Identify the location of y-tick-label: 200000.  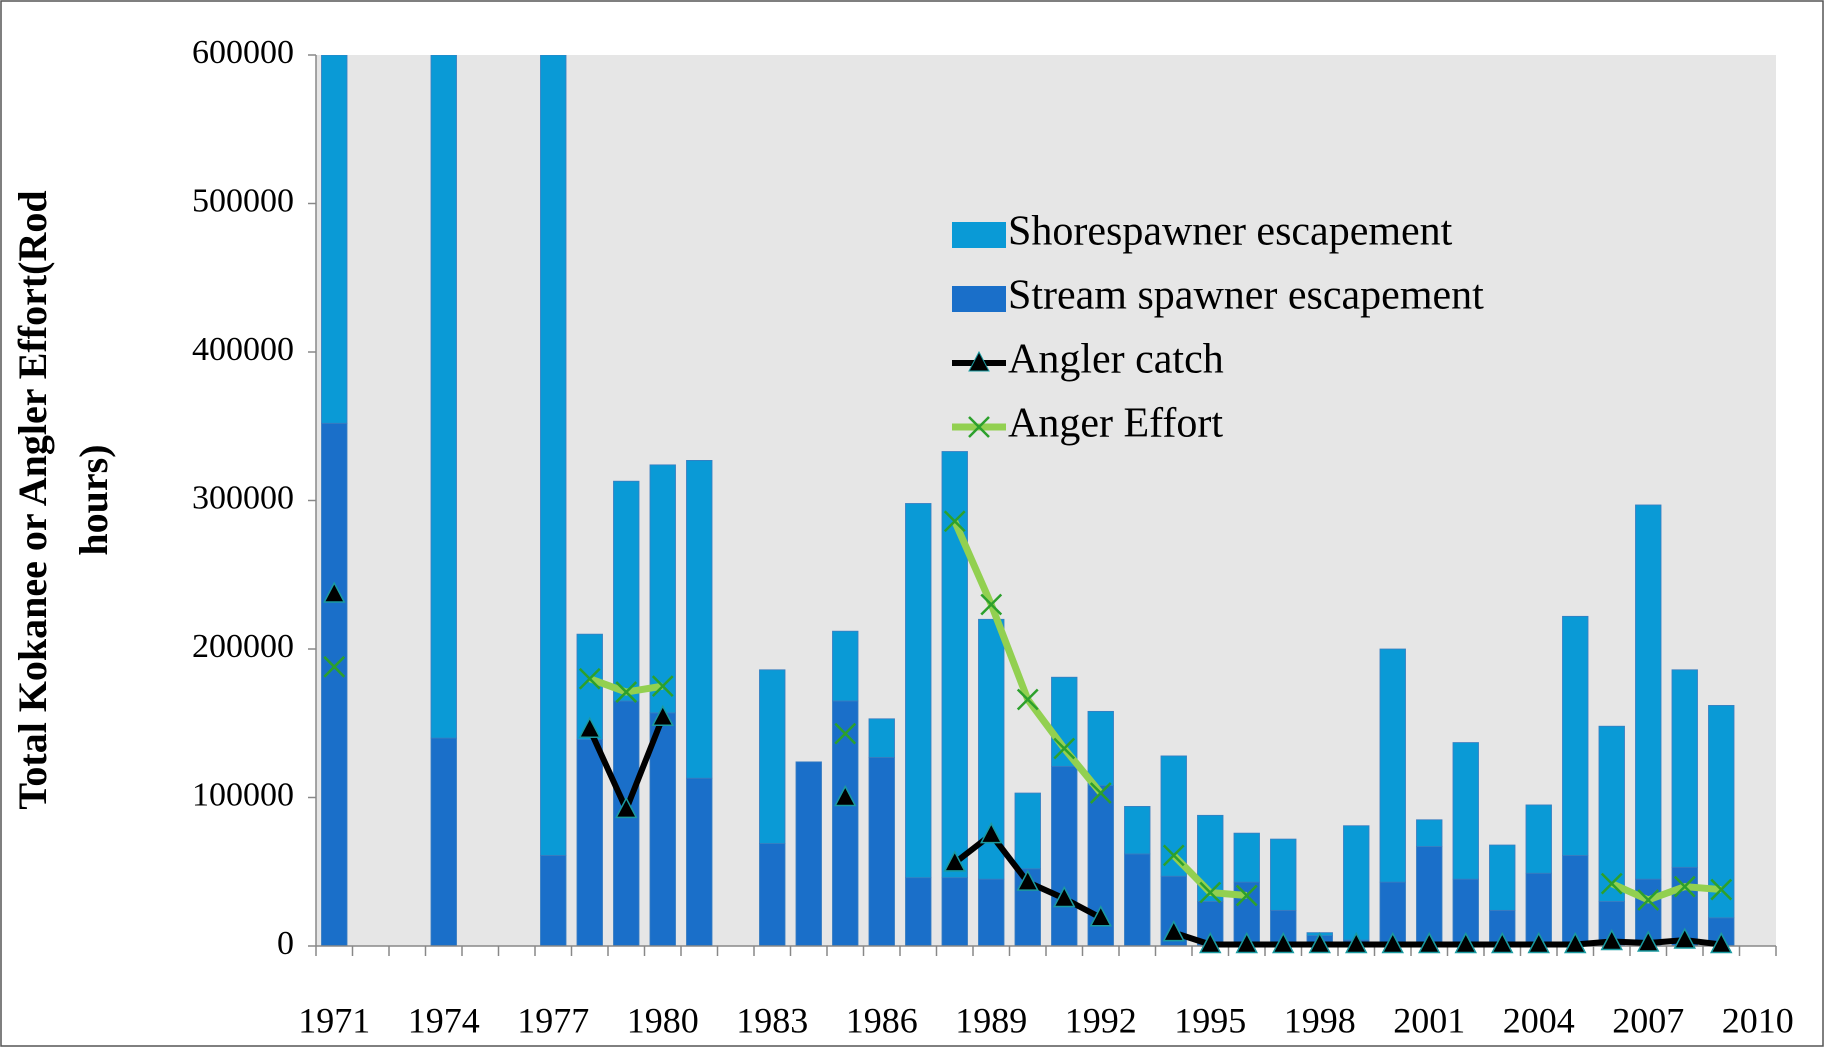
(243, 646).